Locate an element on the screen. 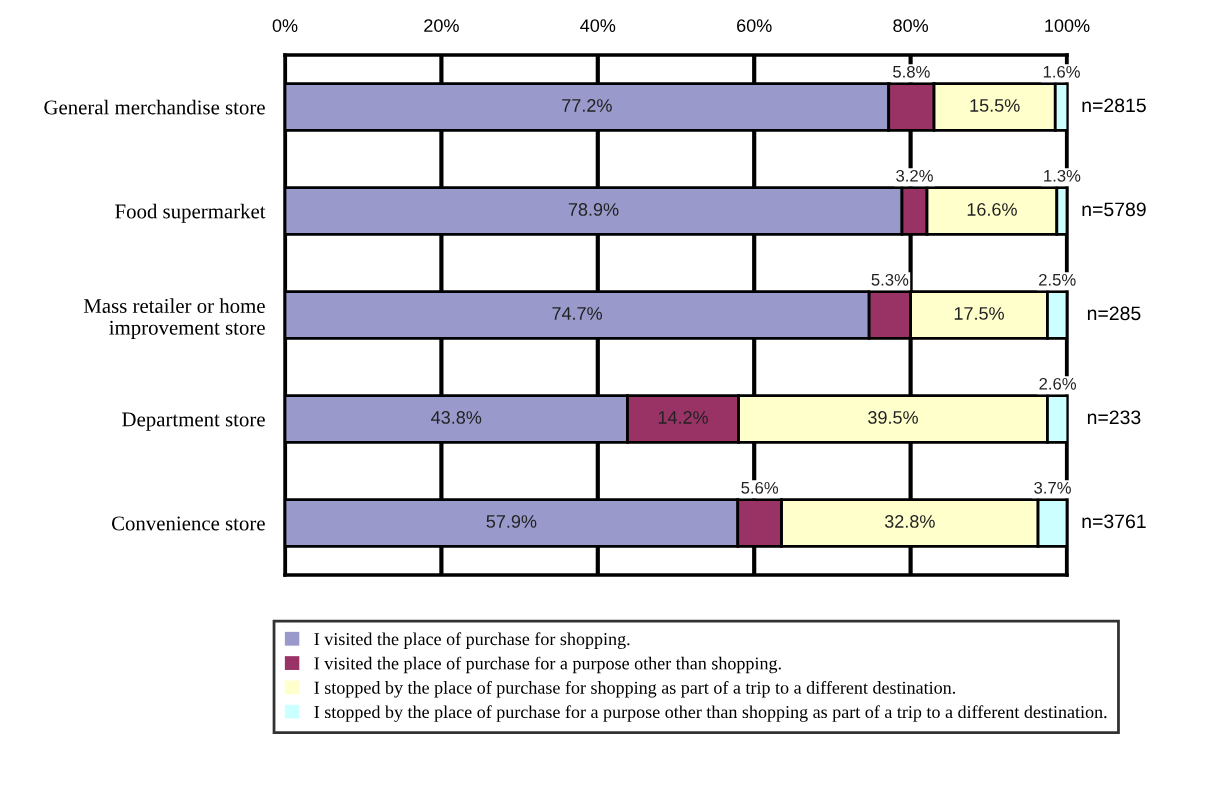  legend-label: I stopped by the place of purchase for a purpose other than shopping as part of a trip to a different destination. is located at coordinates (710, 713).